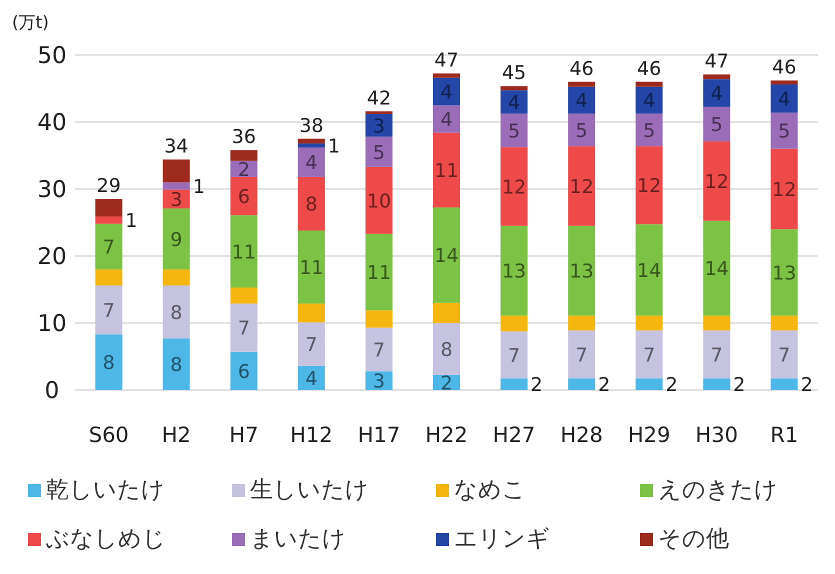 Image resolution: width=835 pixels, height=574 pixels. Describe the element at coordinates (298, 539) in the screenshot. I see `legend-label: まいたけ` at that location.